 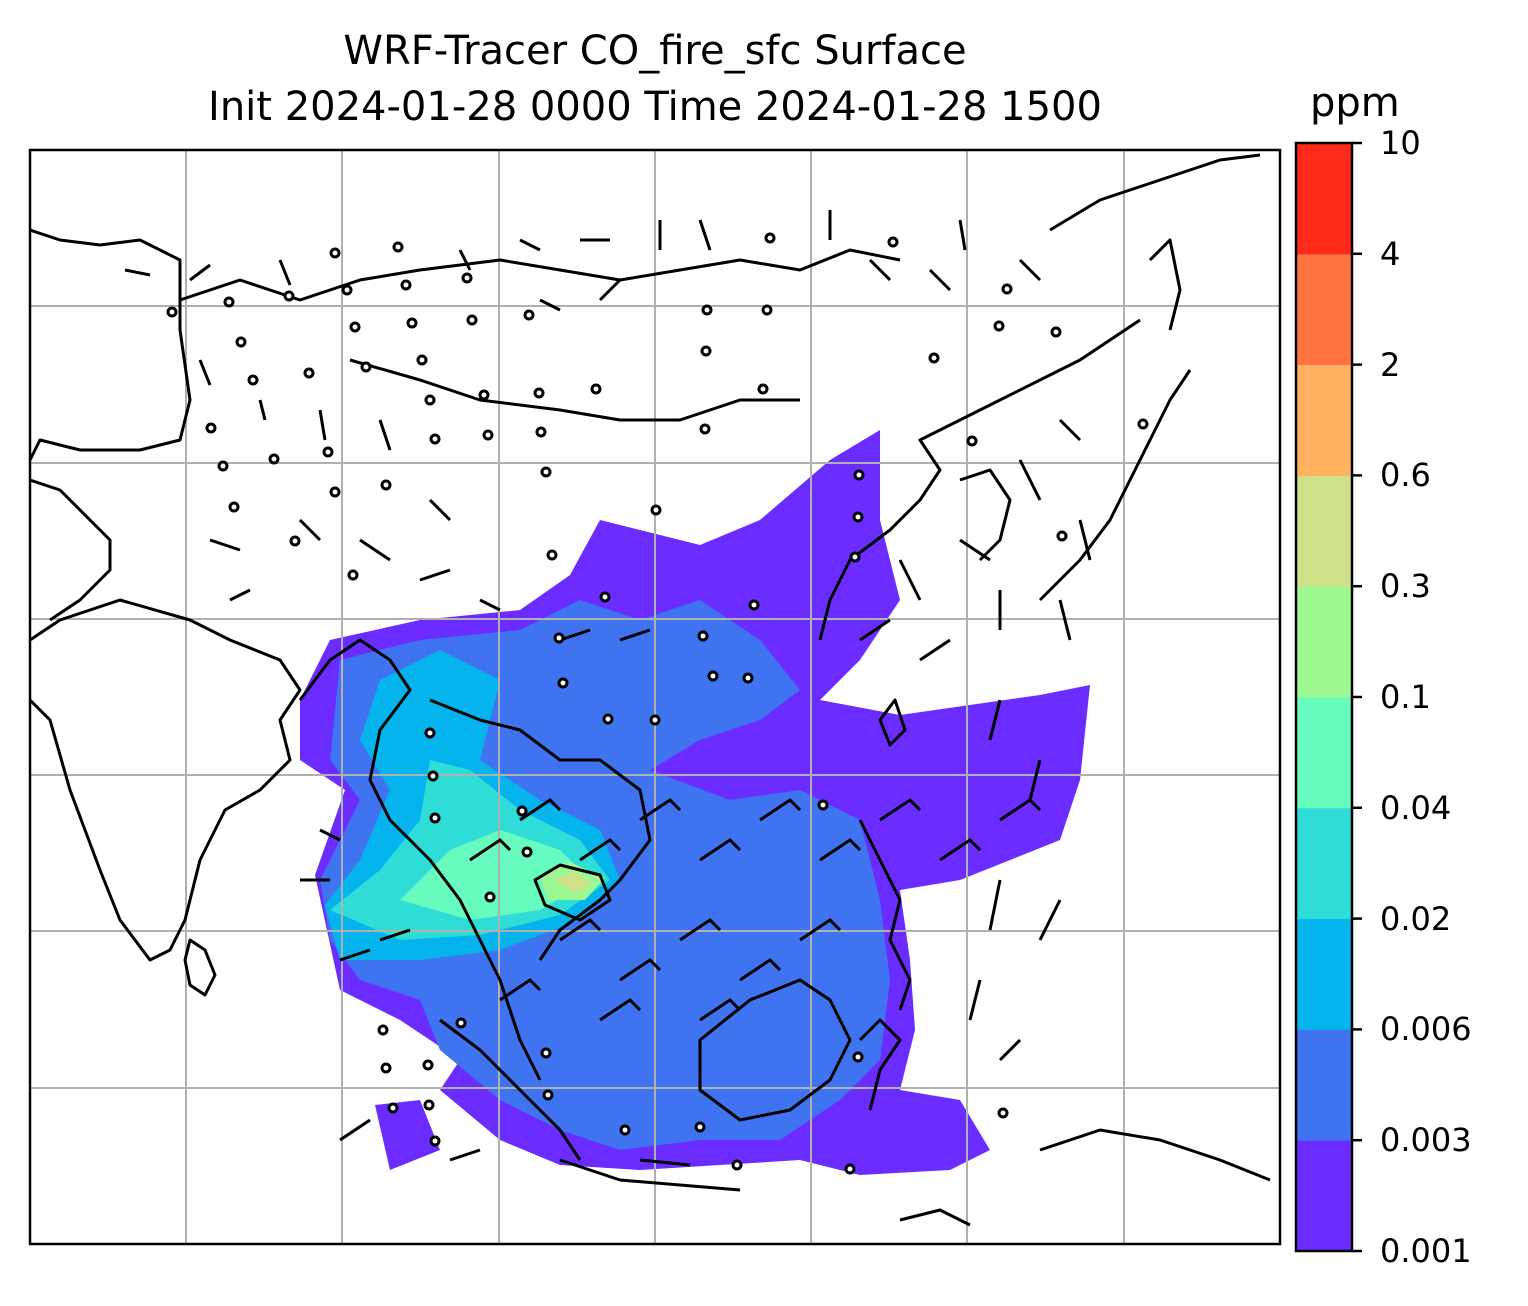 What do you see at coordinates (574, 390) in the screenshot?
I see `china-north-border` at bounding box center [574, 390].